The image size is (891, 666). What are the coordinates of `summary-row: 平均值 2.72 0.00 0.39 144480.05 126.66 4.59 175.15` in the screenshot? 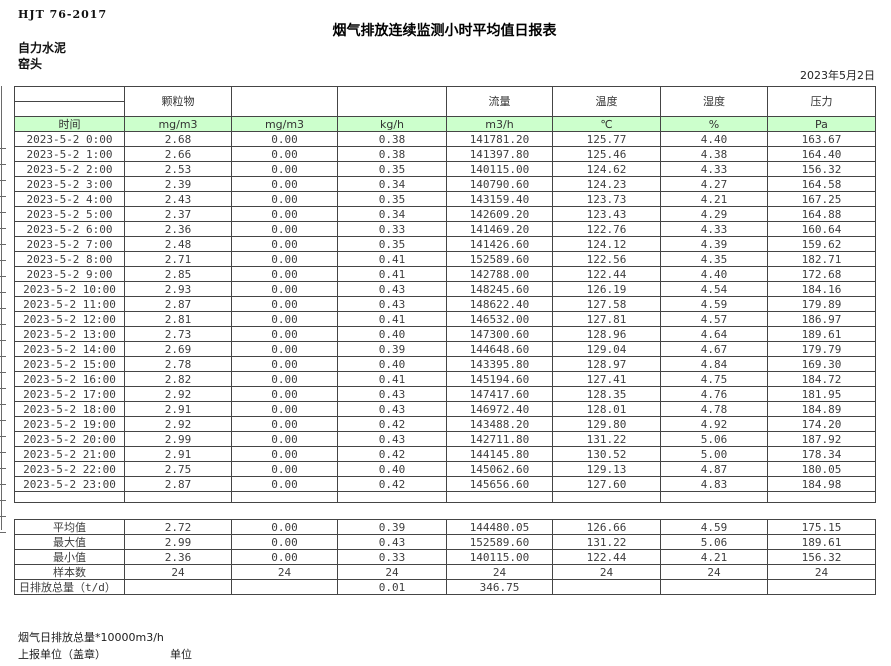 It's located at (445, 527).